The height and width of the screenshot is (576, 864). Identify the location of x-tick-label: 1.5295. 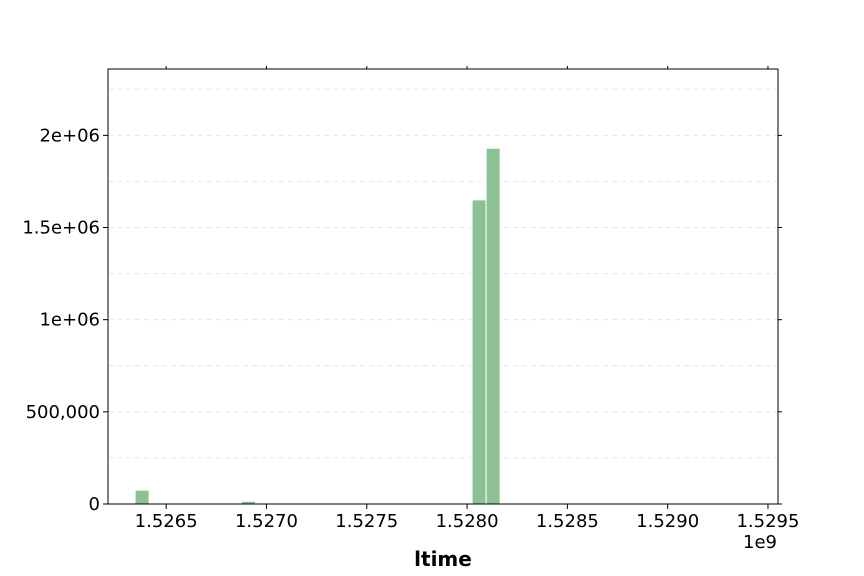
(767, 521).